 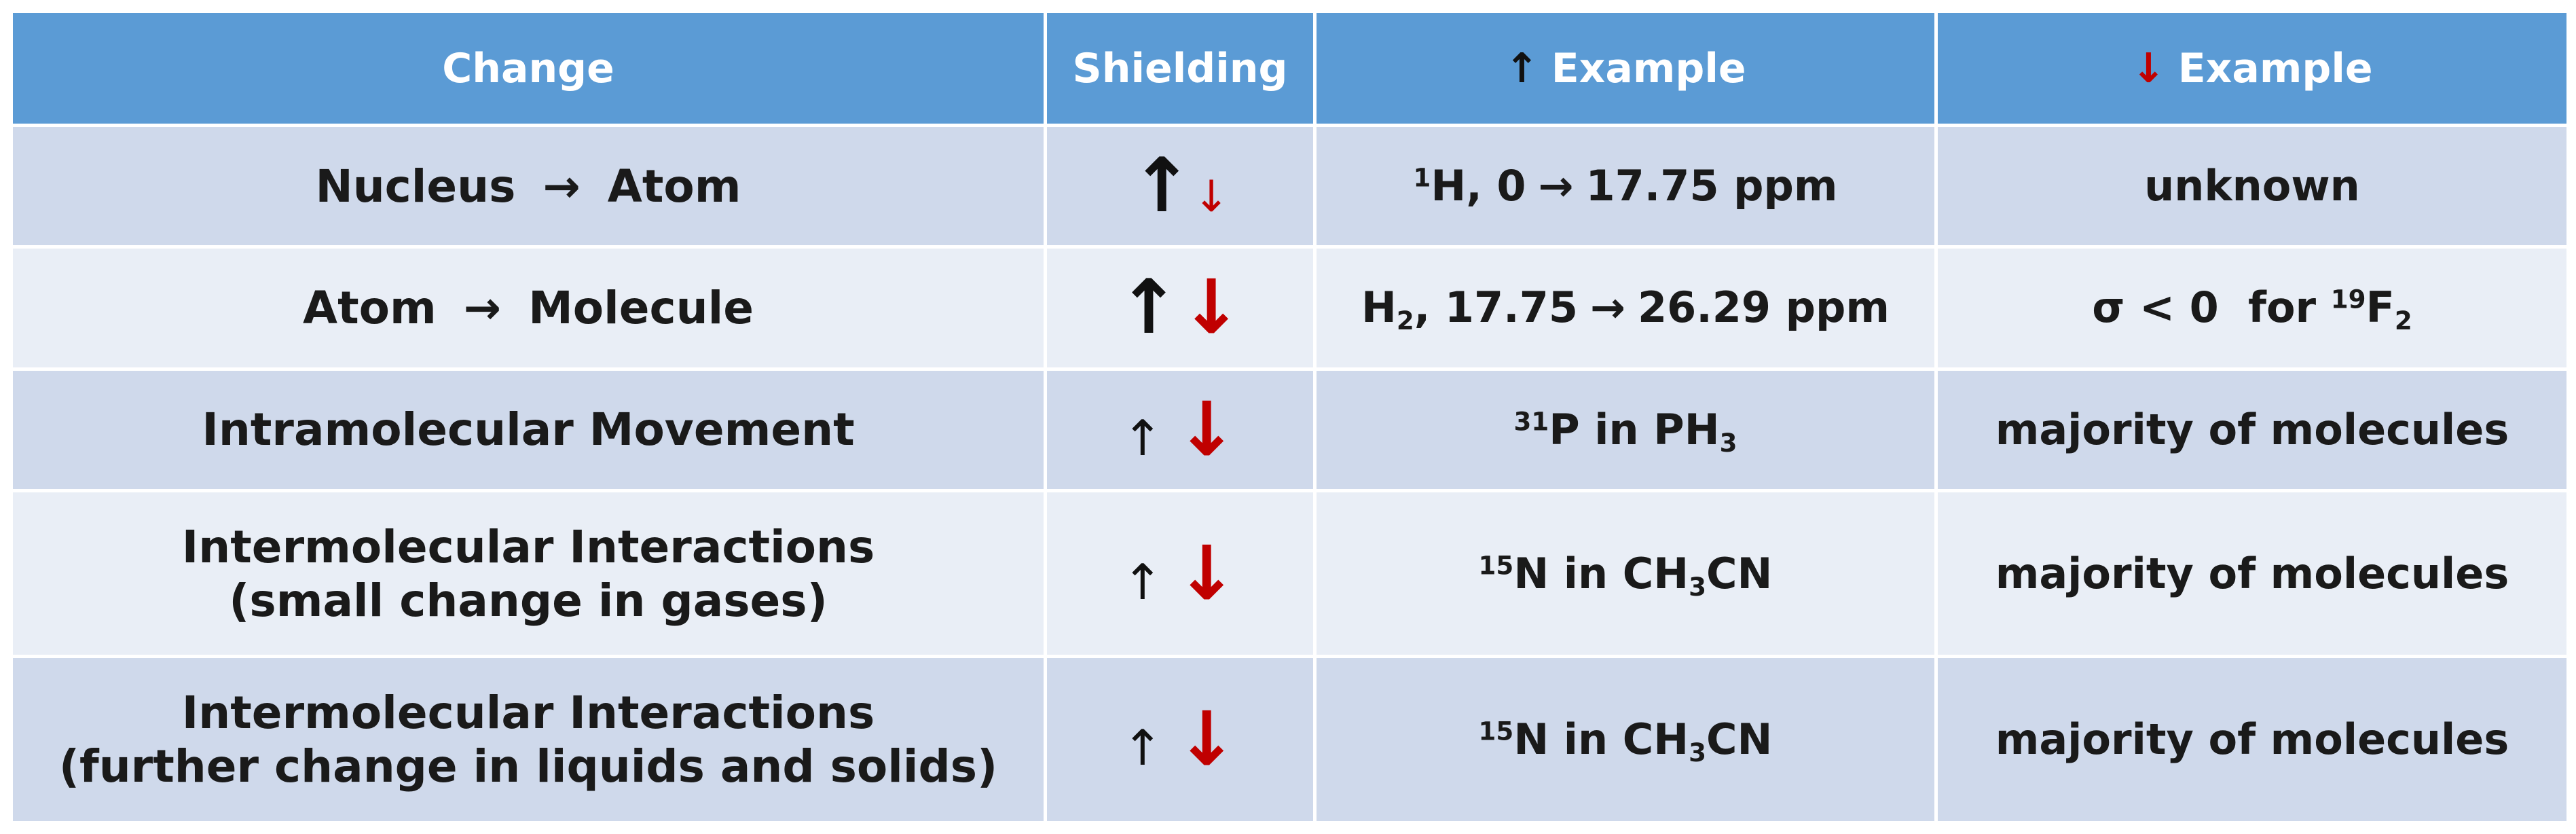 I want to click on header-up-example: ↑ Example, so click(x=1625, y=68).